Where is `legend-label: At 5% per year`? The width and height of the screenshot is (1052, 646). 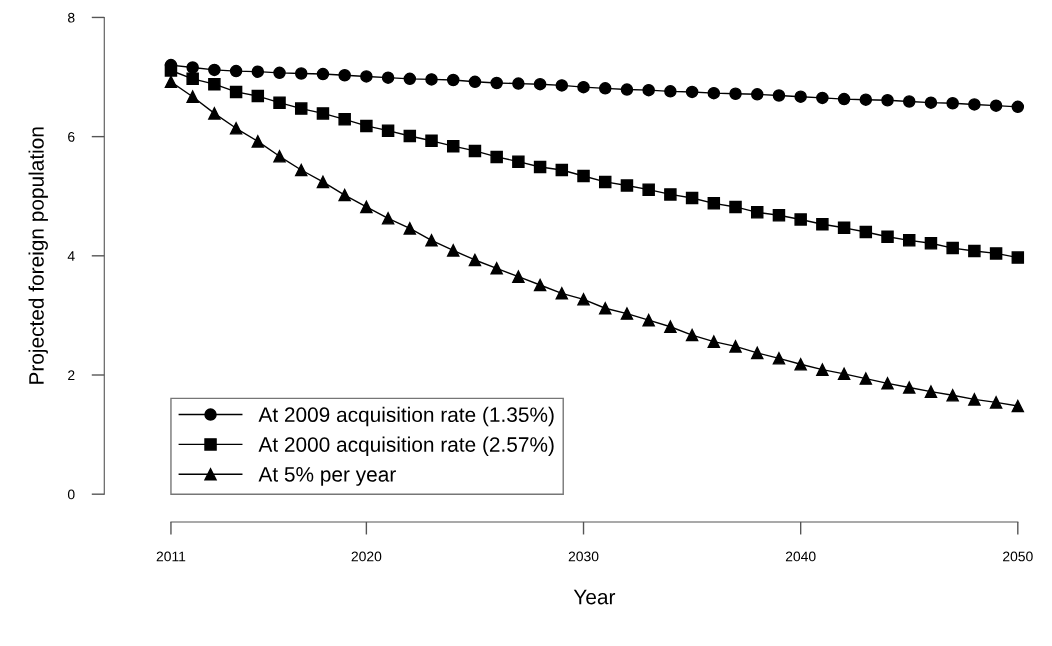 legend-label: At 5% per year is located at coordinates (327, 476).